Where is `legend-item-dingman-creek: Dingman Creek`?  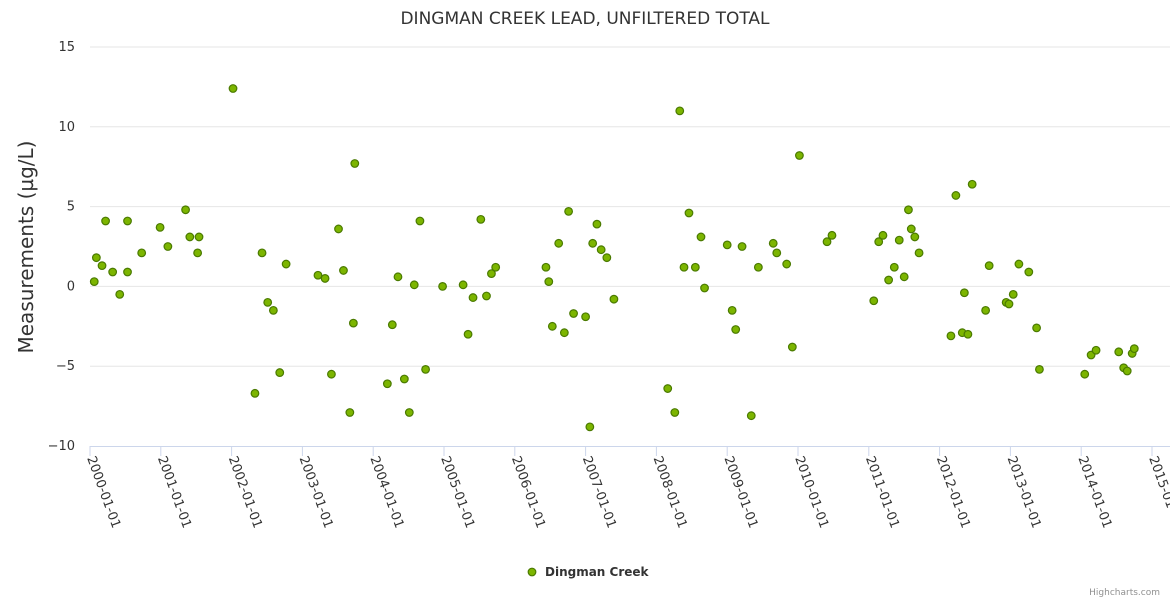
legend-item-dingman-creek: Dingman Creek is located at coordinates (597, 572).